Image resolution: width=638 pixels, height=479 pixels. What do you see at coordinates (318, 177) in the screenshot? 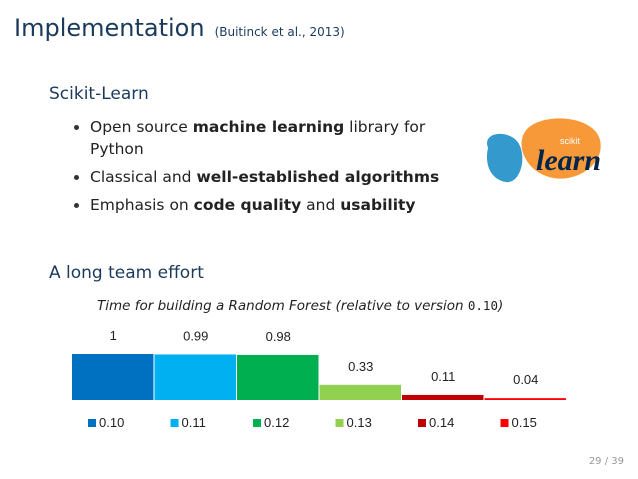
I see `bullet-bold: well-established algorithms` at bounding box center [318, 177].